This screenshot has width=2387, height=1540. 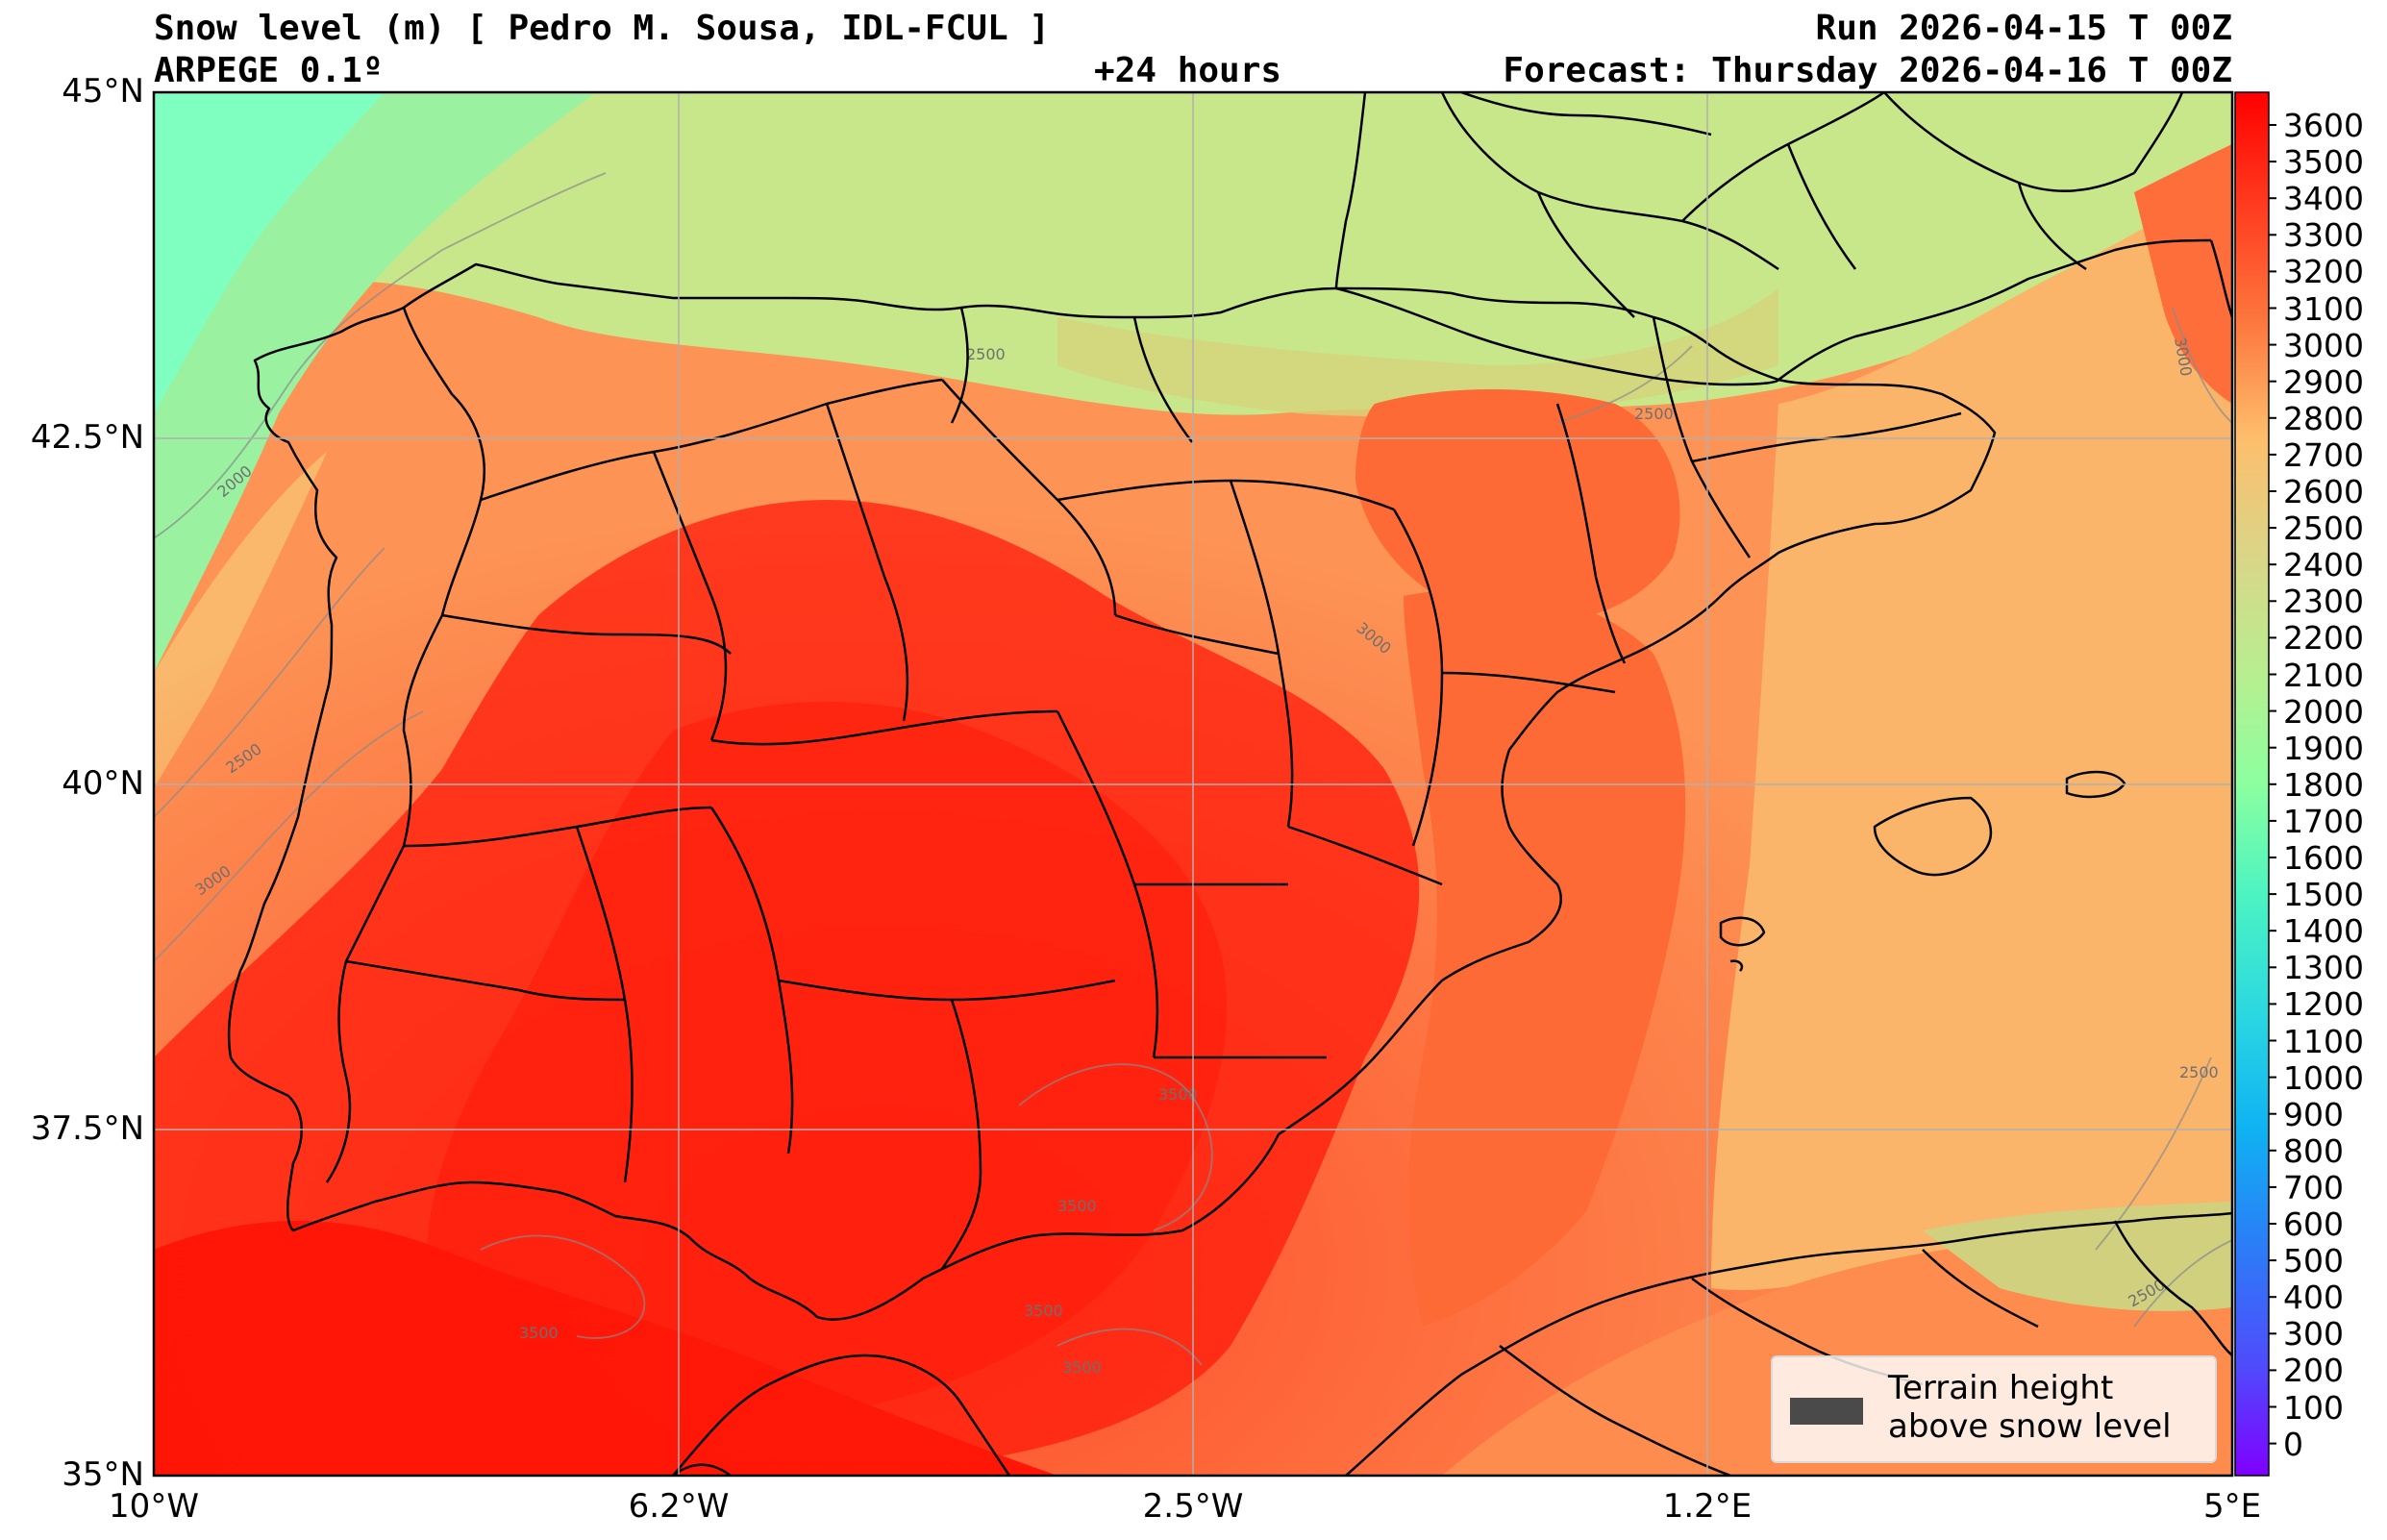 What do you see at coordinates (154, 1506) in the screenshot?
I see `lon-tick-label: 10°W` at bounding box center [154, 1506].